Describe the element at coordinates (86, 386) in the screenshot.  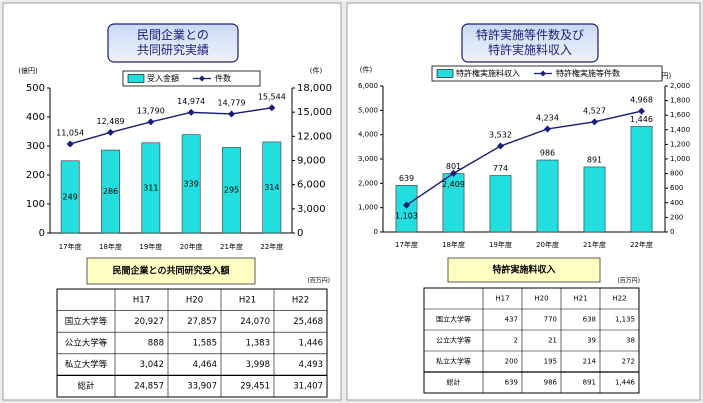
I see `table-row-label: 総計` at that location.